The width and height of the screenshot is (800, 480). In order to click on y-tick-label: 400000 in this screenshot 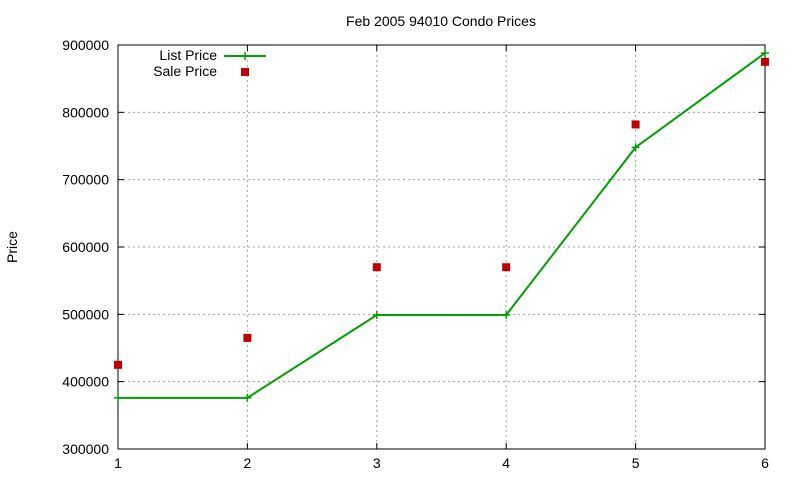, I will do `click(85, 382)`.